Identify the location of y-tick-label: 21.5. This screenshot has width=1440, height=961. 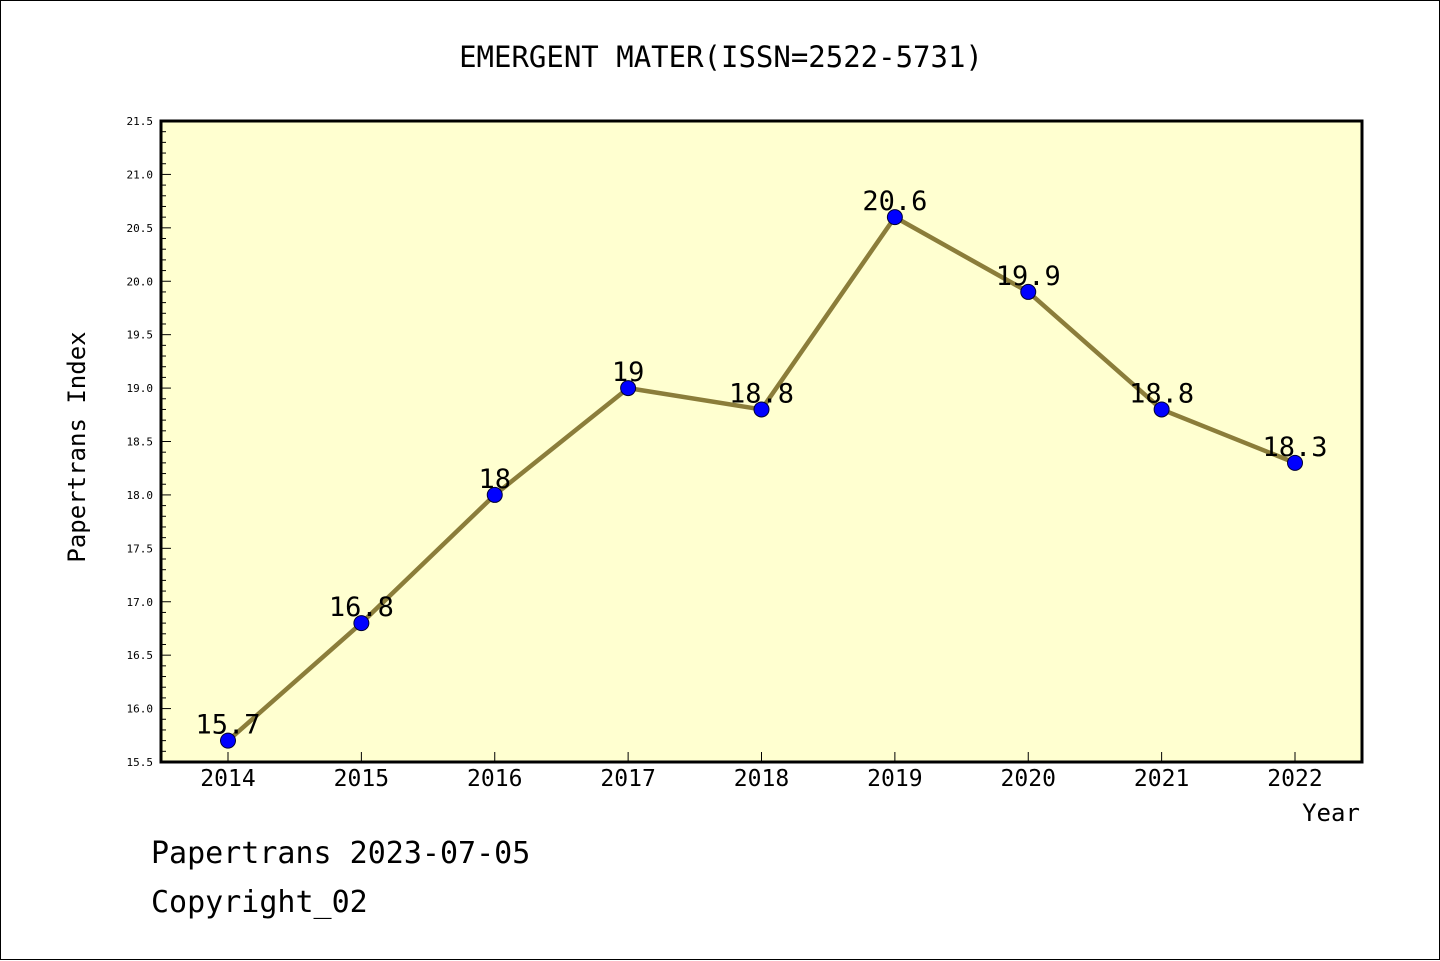
(140, 121).